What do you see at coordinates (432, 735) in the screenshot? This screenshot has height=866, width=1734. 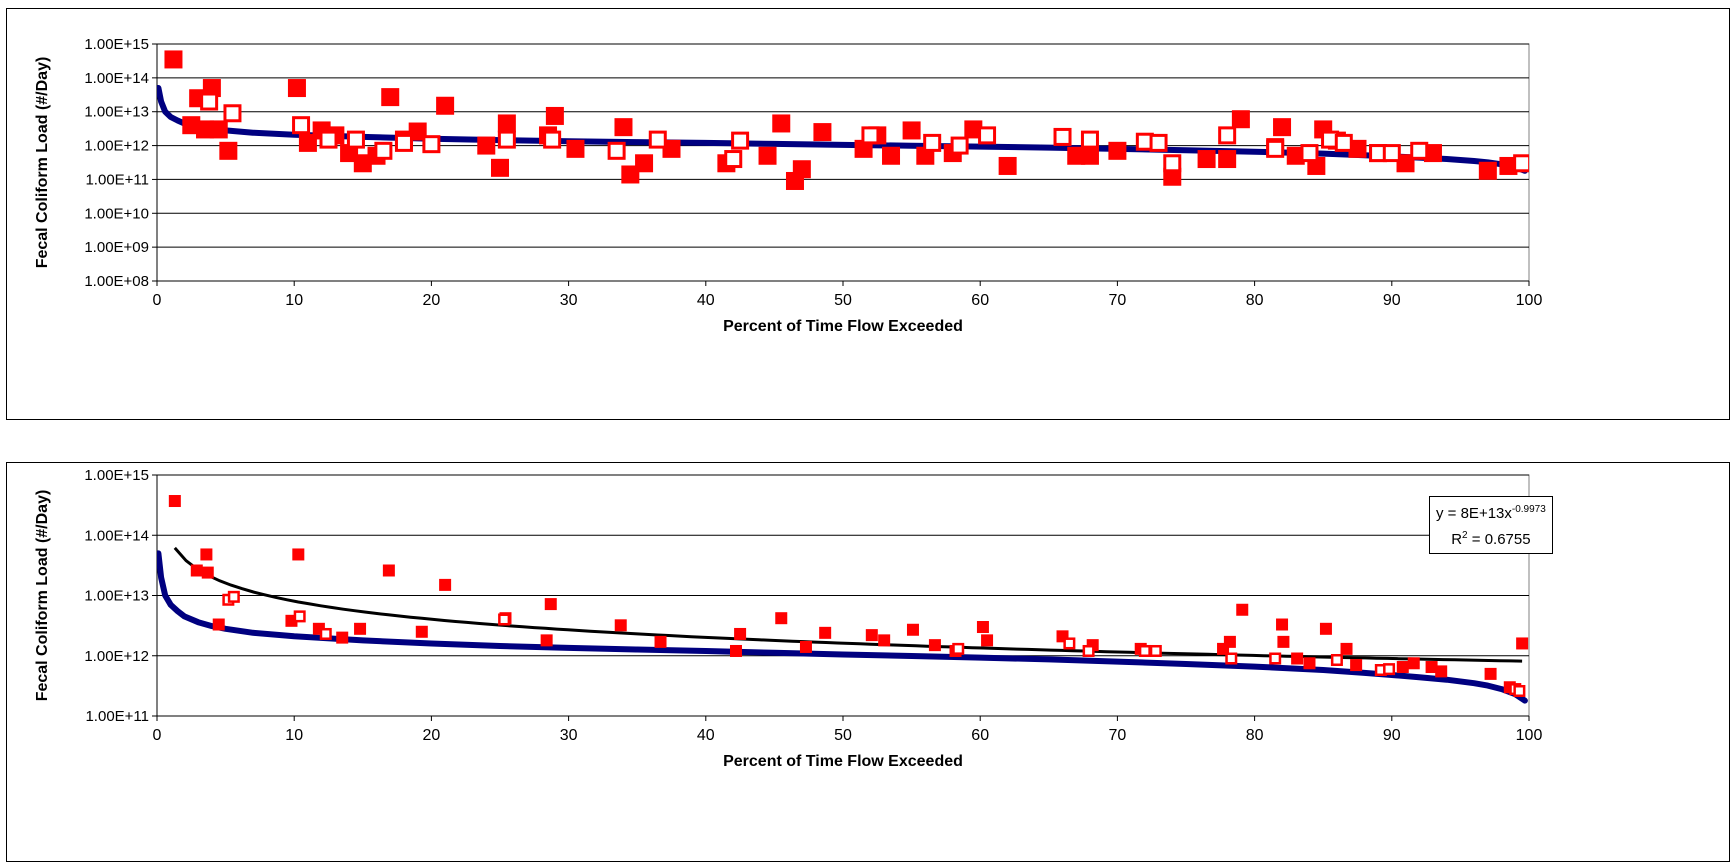 I see `x-tick-label: 20` at bounding box center [432, 735].